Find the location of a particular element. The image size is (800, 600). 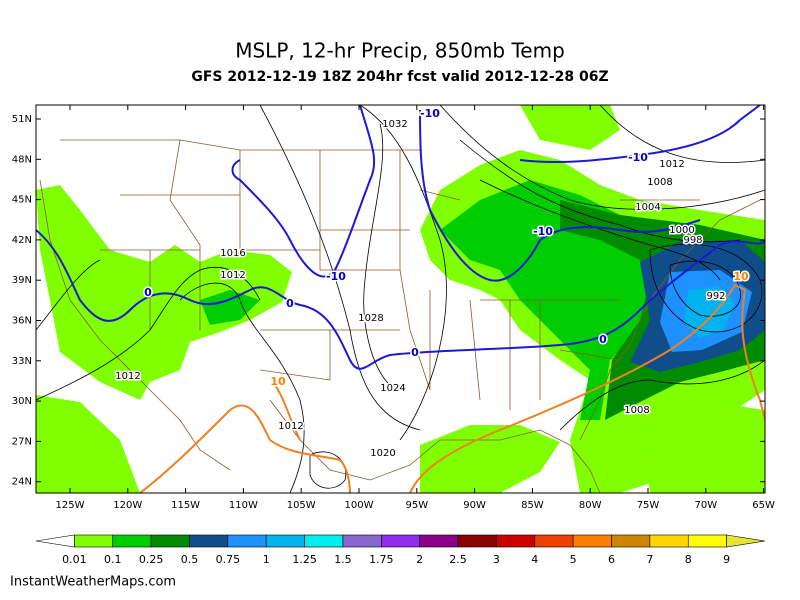

lon-label: 120W is located at coordinates (127, 505).